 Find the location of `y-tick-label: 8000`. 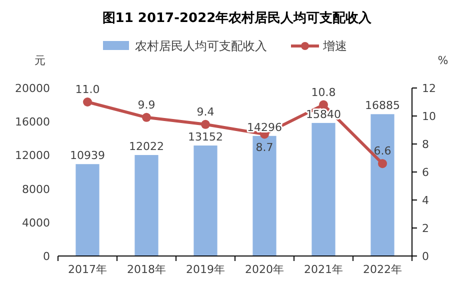

y-tick-label: 8000 is located at coordinates (36, 189).